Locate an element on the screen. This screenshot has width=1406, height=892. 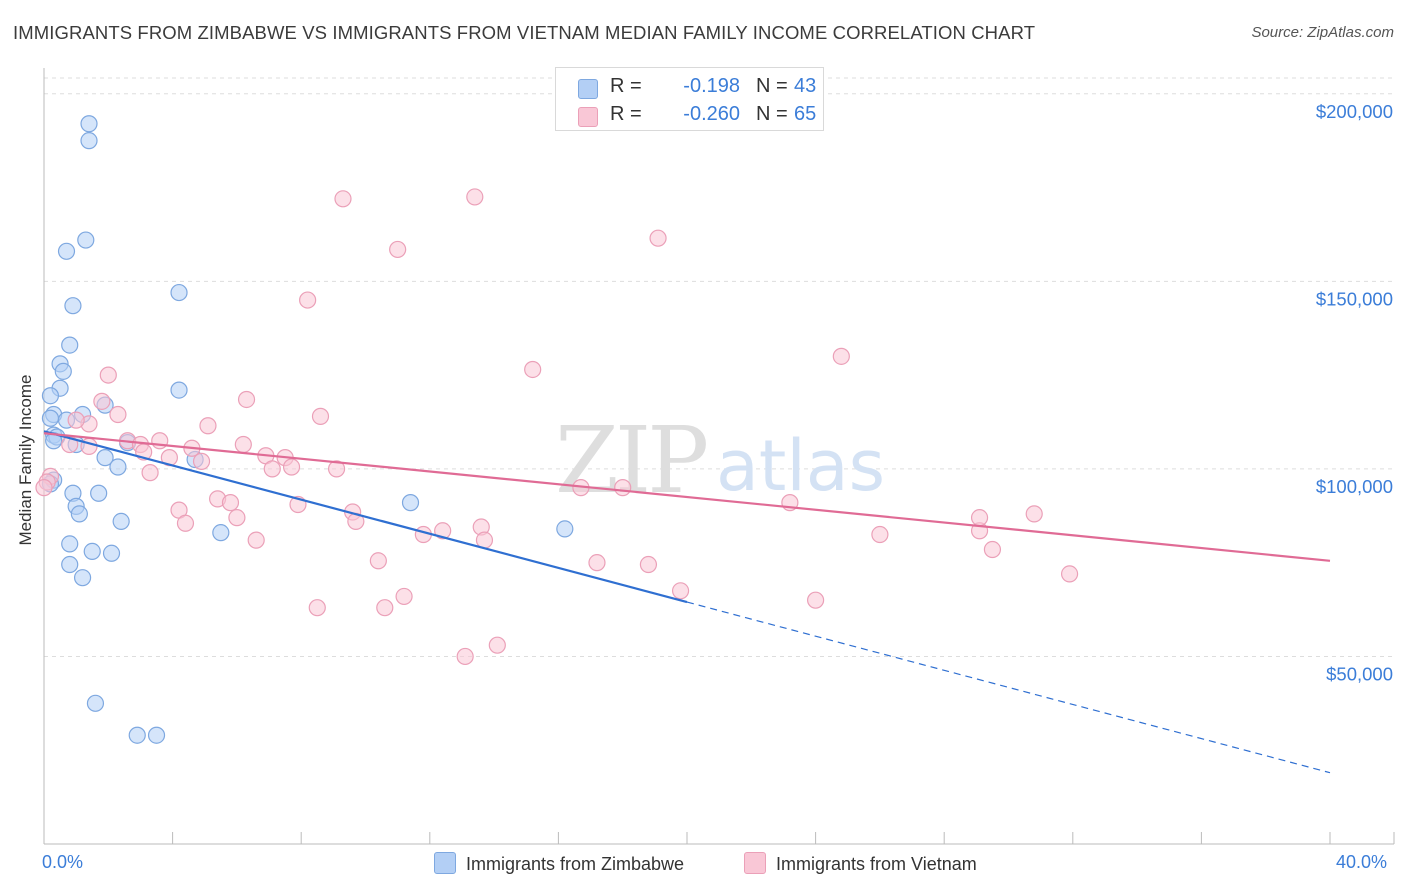
zimbabwe-trend-line is located at coordinates (365, 517).